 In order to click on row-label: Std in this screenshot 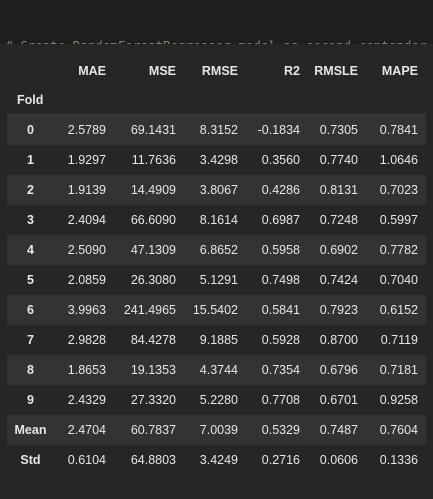, I will do `click(30, 460)`.